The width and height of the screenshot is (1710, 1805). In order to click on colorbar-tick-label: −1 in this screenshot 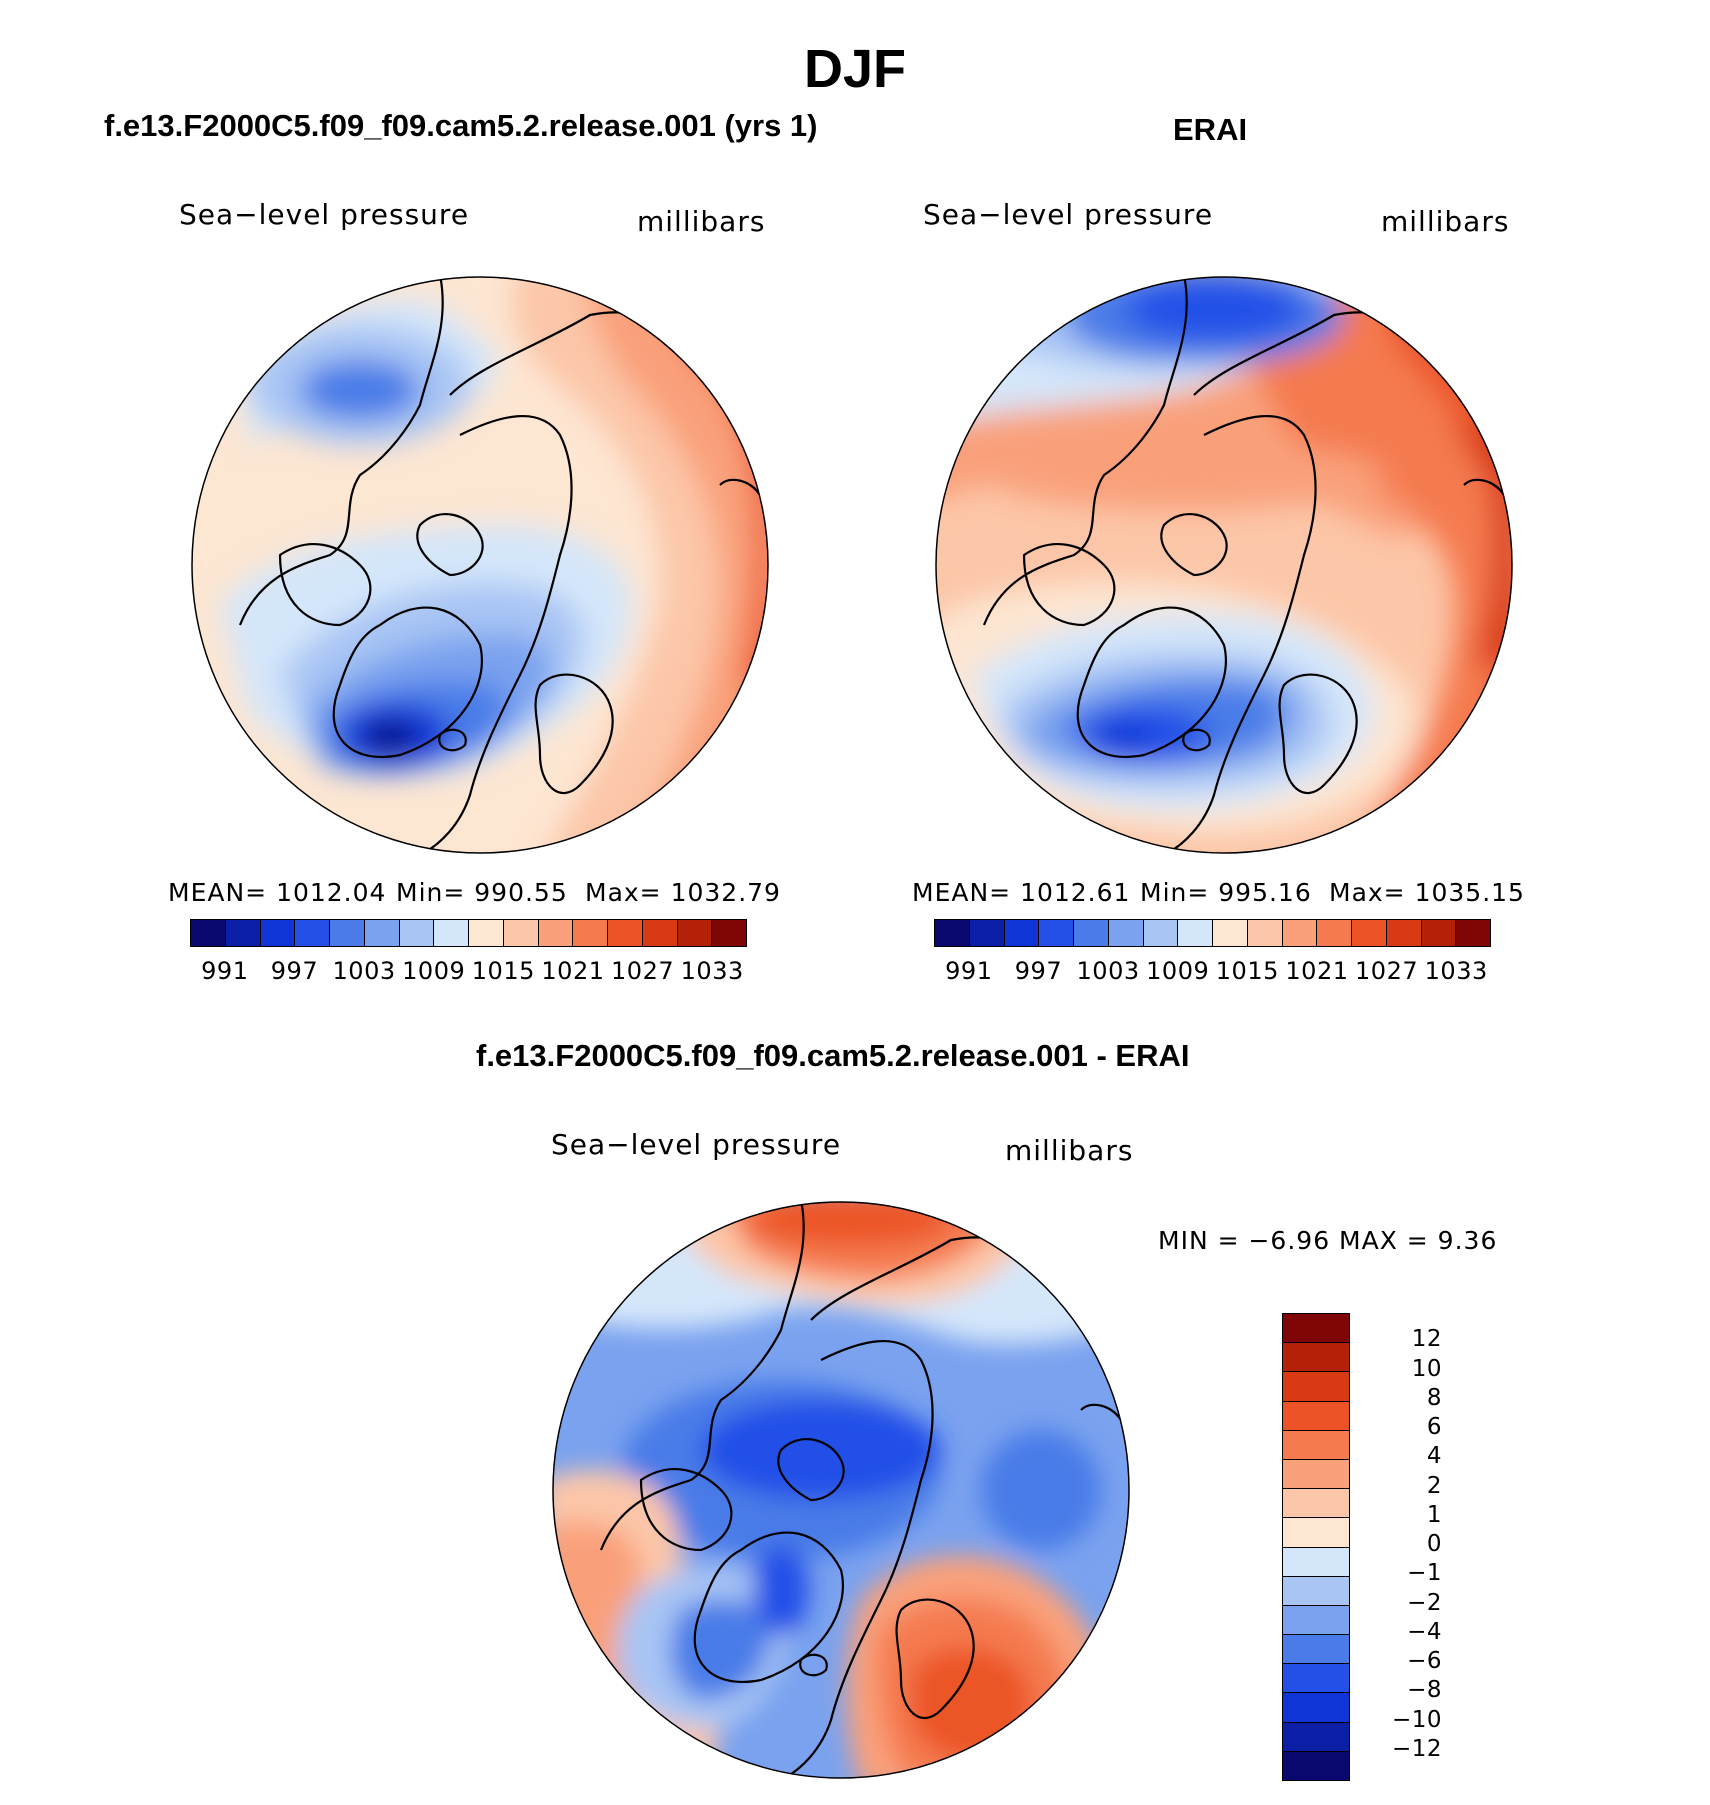, I will do `click(1424, 1573)`.